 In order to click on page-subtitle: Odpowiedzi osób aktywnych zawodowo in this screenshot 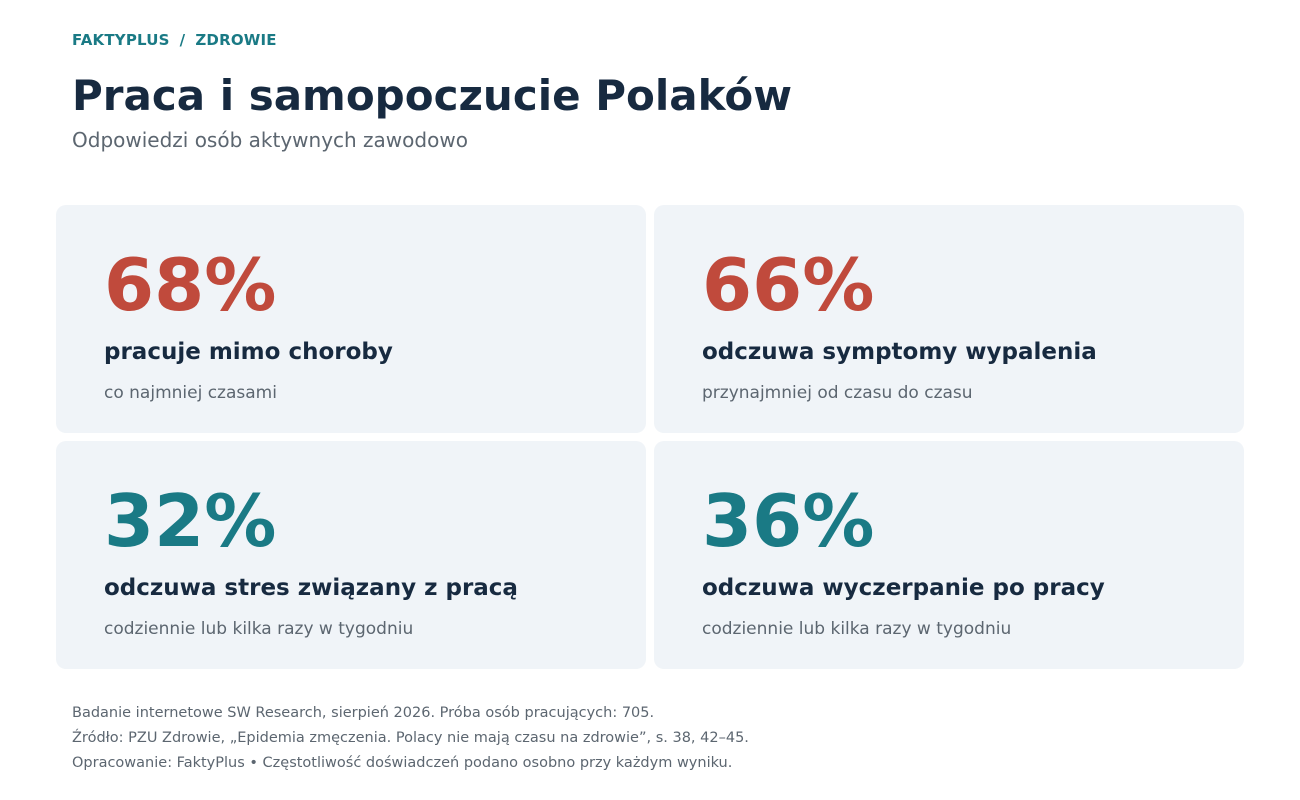, I will do `click(270, 140)`.